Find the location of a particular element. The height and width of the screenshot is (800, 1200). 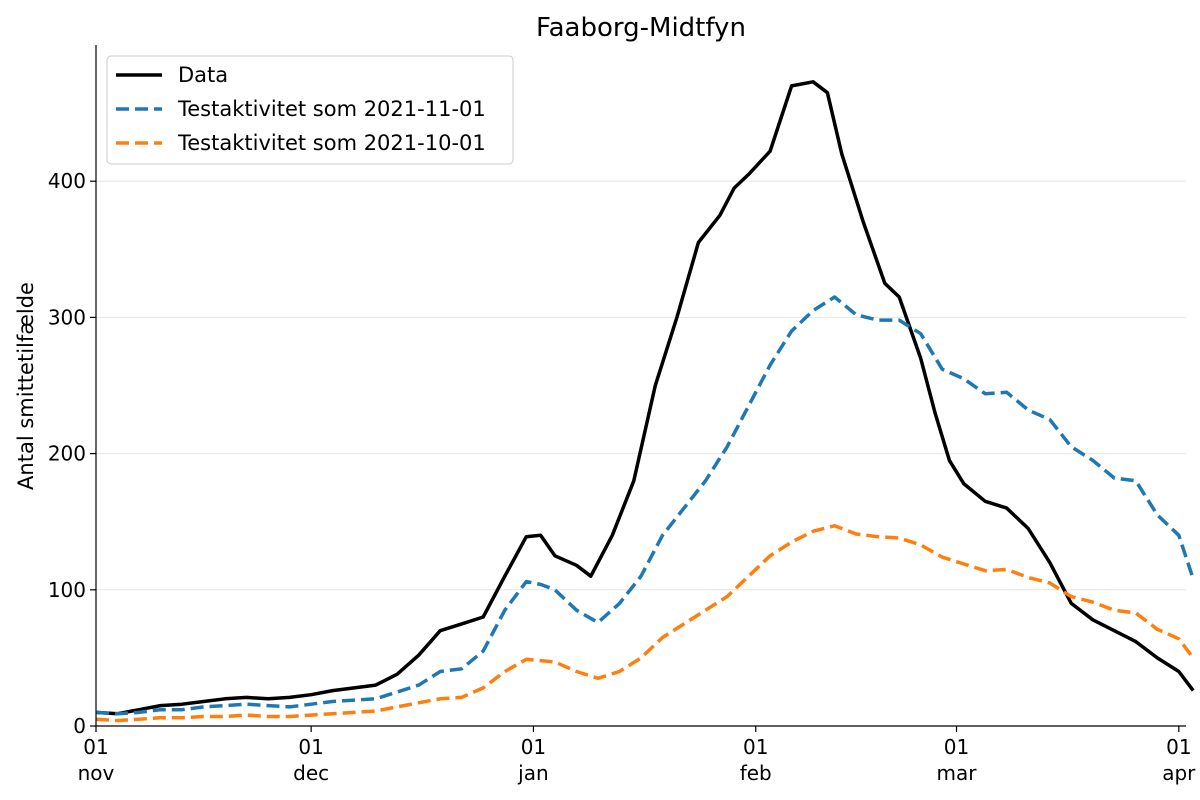

y-tick-label-0: 0 is located at coordinates (79, 726).